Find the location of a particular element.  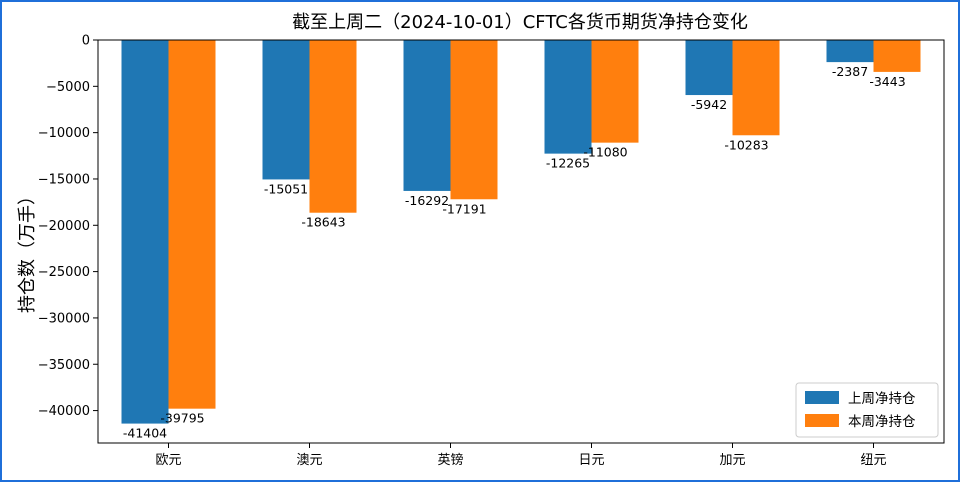

data-label: -2387 is located at coordinates (850, 71).